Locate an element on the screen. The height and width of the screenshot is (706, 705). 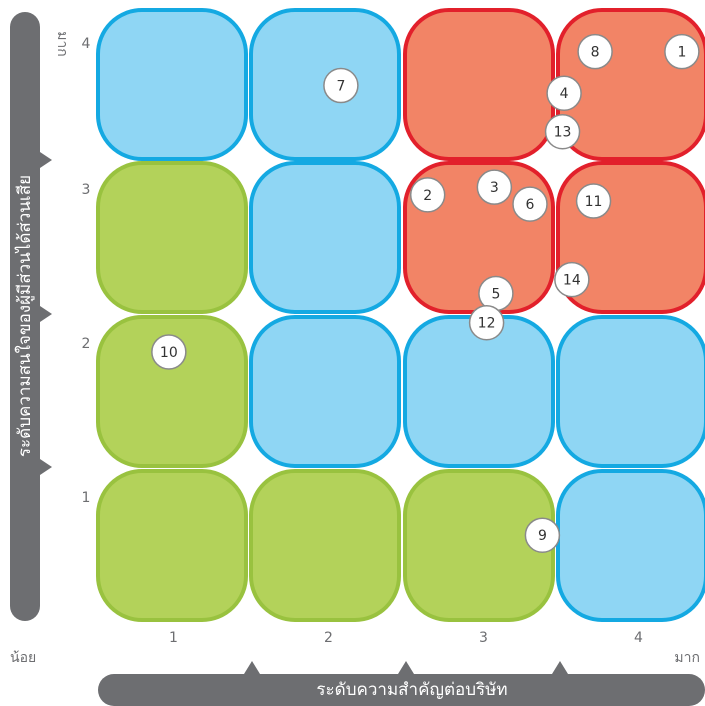
y-axis-bar is located at coordinates (25, 316).